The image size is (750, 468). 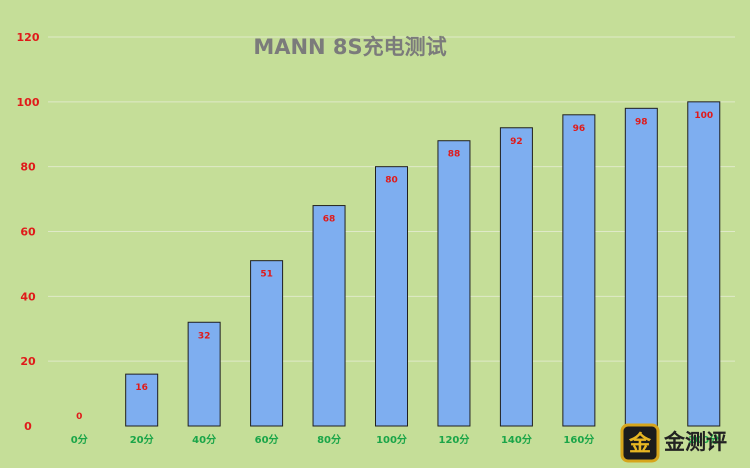 What do you see at coordinates (28, 361) in the screenshot?
I see `y-tick-label: 20` at bounding box center [28, 361].